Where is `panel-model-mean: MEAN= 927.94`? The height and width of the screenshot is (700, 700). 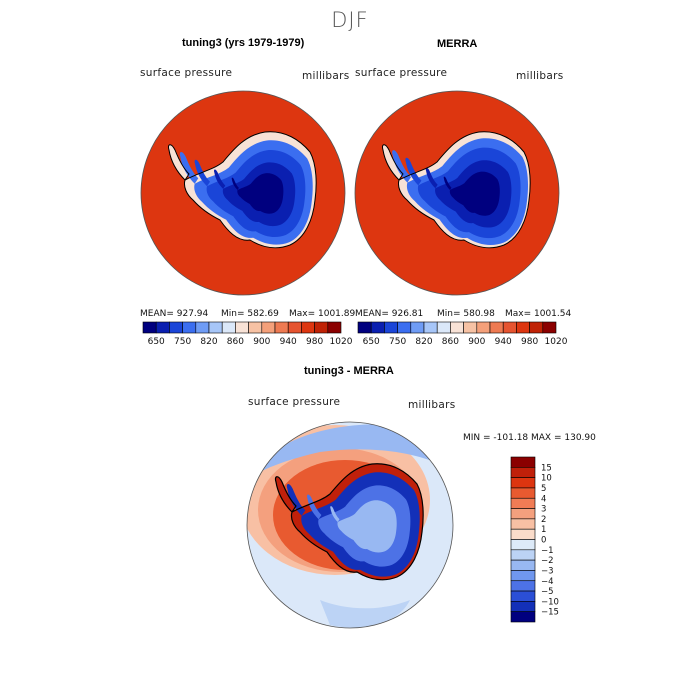
panel-model-mean: MEAN= 927.94 is located at coordinates (174, 314).